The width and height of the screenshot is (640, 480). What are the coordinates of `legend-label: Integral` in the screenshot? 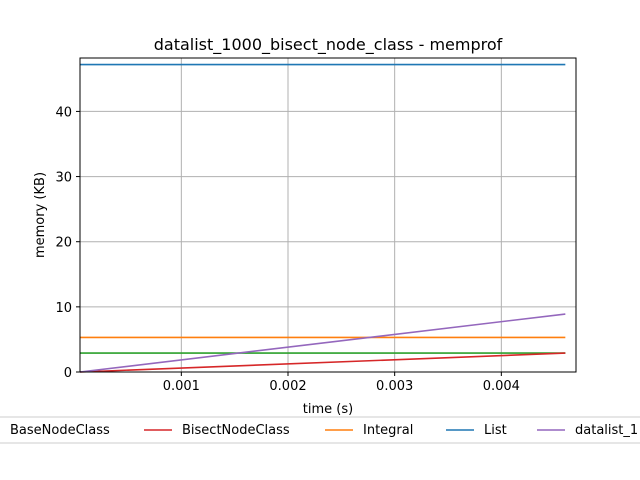 It's located at (388, 430).